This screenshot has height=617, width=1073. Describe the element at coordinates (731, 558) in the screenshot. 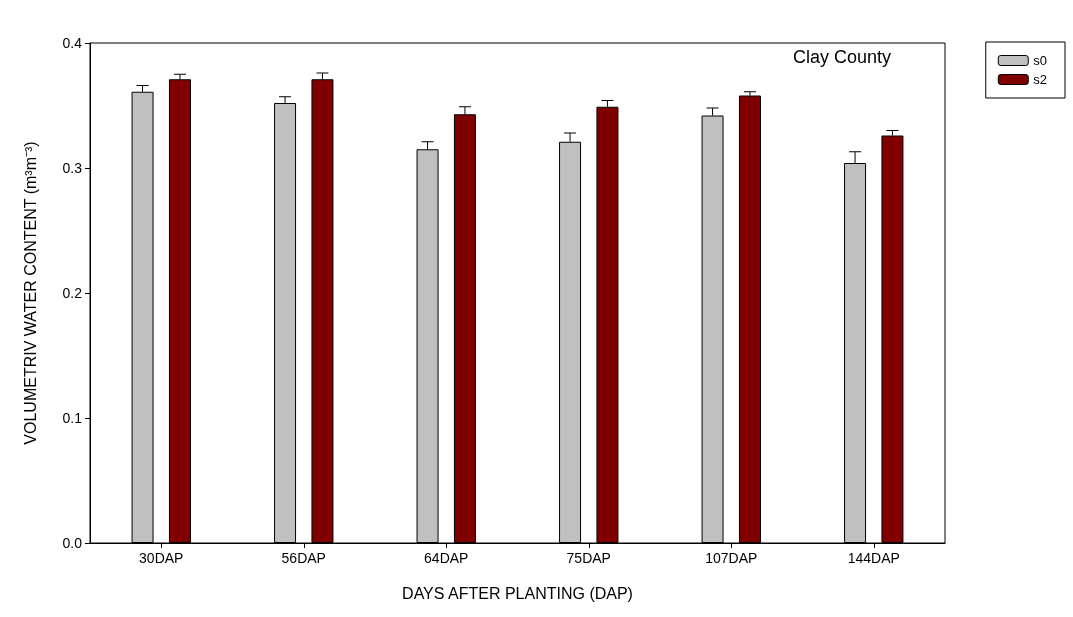

I see `x-tick-label: 107DAP` at that location.